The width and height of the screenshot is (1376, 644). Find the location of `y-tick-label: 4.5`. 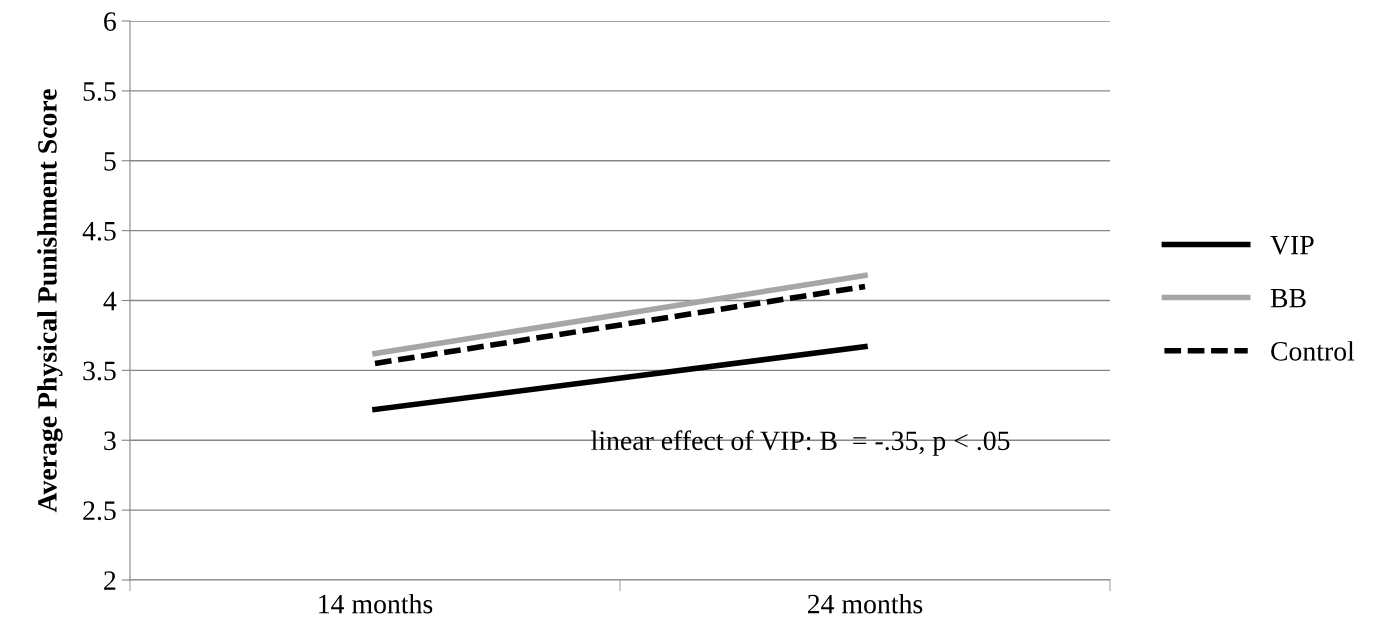

y-tick-label: 4.5 is located at coordinates (99, 231).